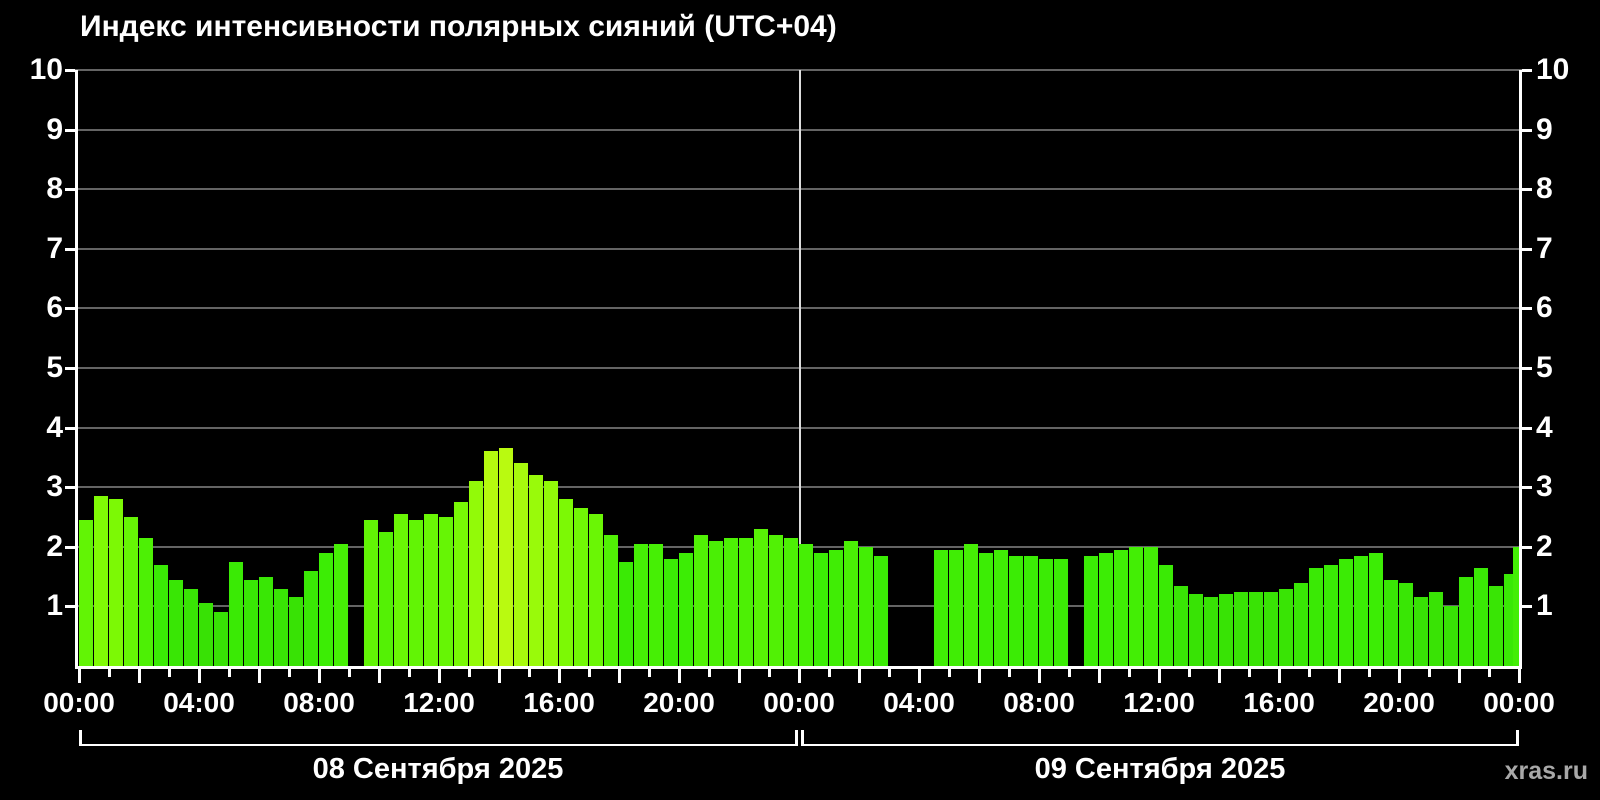  Describe the element at coordinates (679, 702) in the screenshot. I see `x-tick-label: 20:00` at that location.